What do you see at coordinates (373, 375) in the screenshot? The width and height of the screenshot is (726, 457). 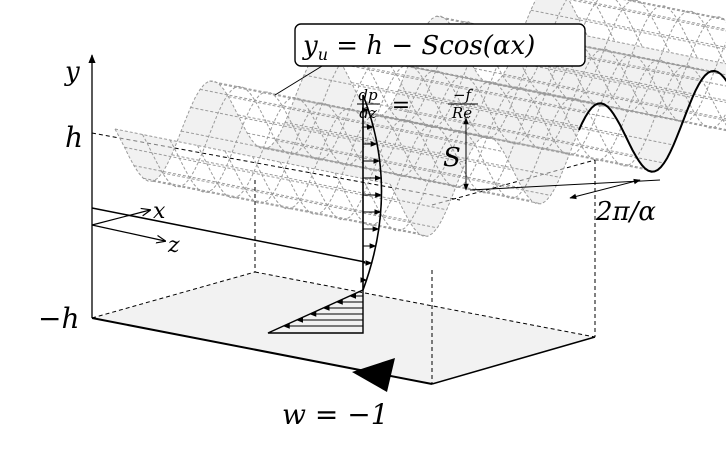 I see `wall-velocity-arrow` at bounding box center [373, 375].